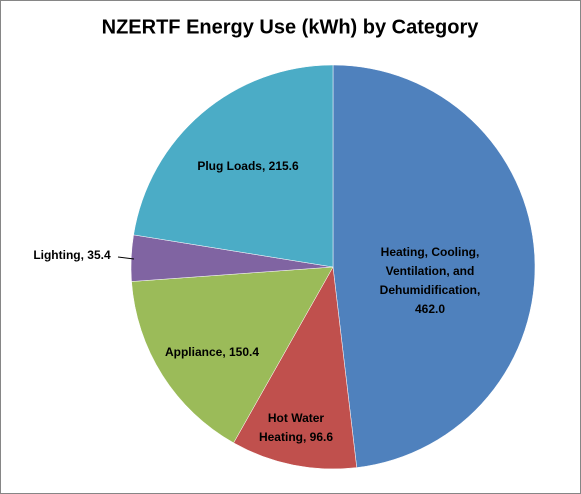 The image size is (581, 494). I want to click on leader-line, so click(126, 258).